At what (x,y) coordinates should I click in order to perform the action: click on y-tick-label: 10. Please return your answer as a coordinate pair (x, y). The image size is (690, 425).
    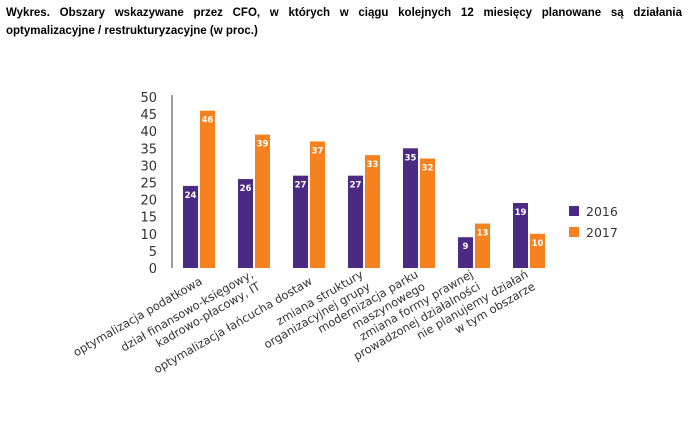
    Looking at the image, I should click on (148, 235).